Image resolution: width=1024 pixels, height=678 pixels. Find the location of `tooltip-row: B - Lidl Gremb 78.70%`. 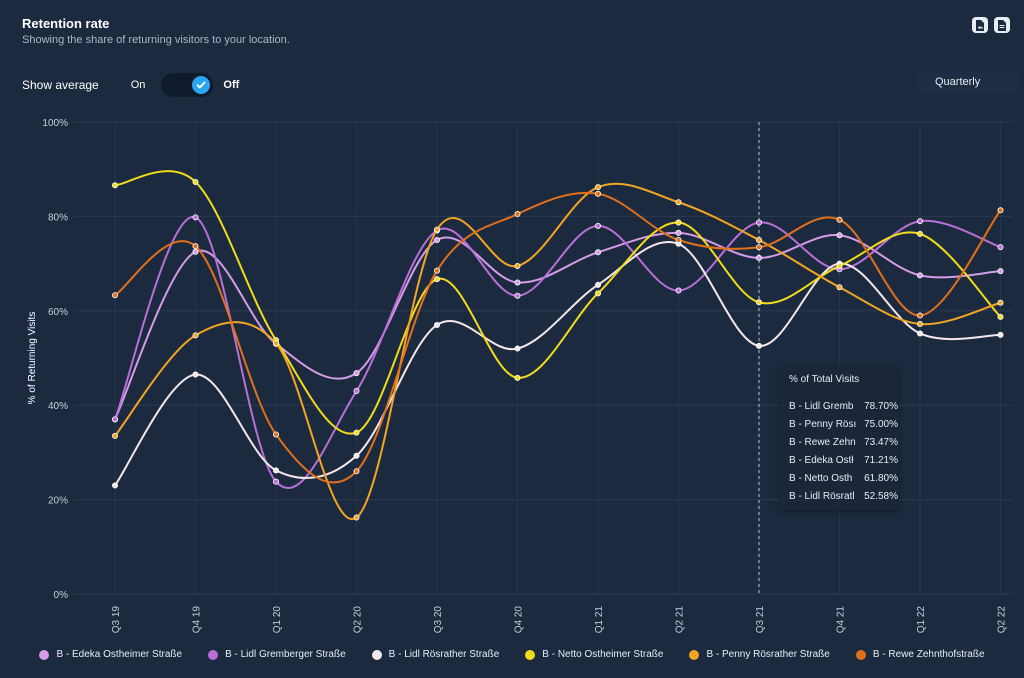

tooltip-row: B - Lidl Gremb 78.70% is located at coordinates (843, 406).